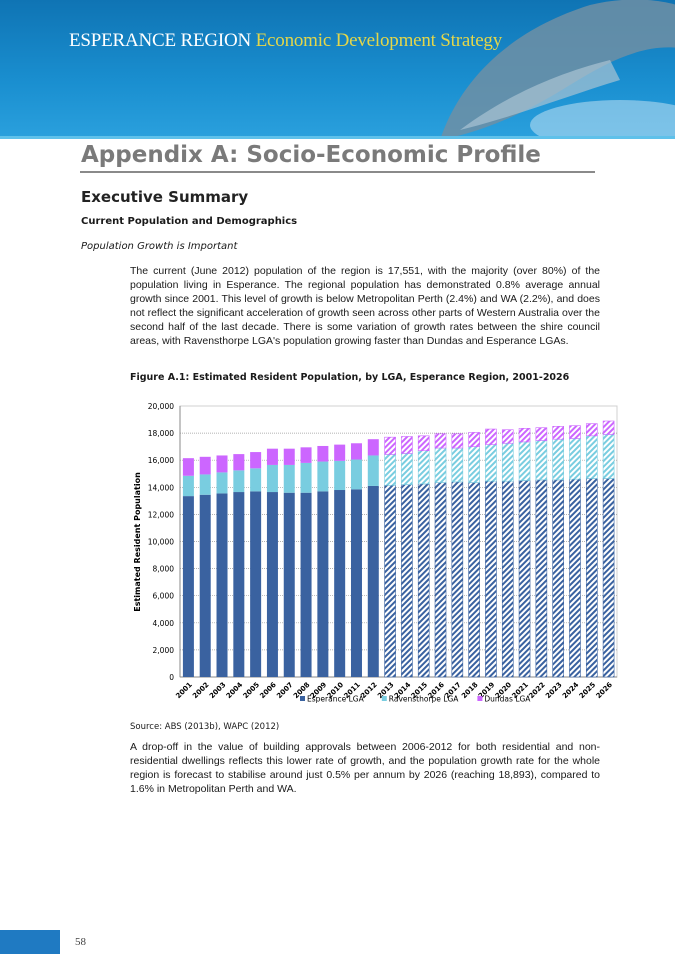 This screenshot has width=675, height=954. What do you see at coordinates (588, 691) in the screenshot?
I see `x-tick-label: 2025` at bounding box center [588, 691].